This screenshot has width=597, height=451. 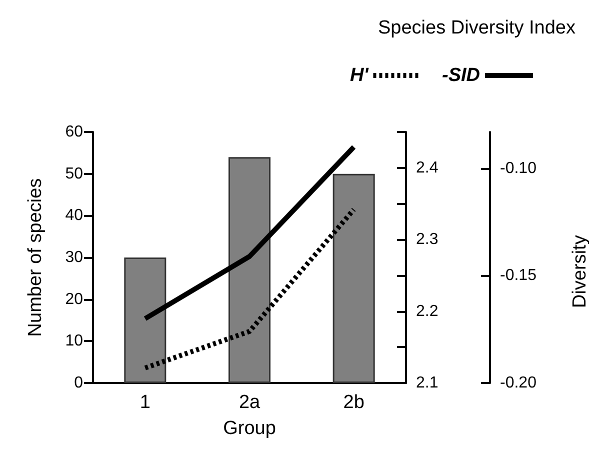 I want to click on y-tick-label: 50, so click(x=74, y=173).